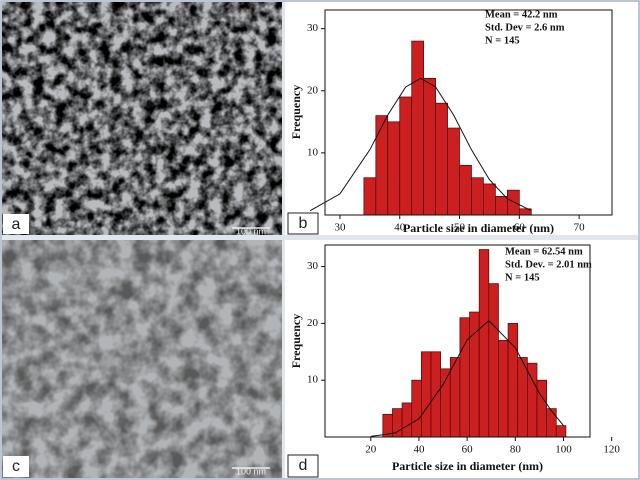 Image resolution: width=640 pixels, height=480 pixels. Describe the element at coordinates (460, 228) in the screenshot. I see `x-tick-label: 50` at that location.